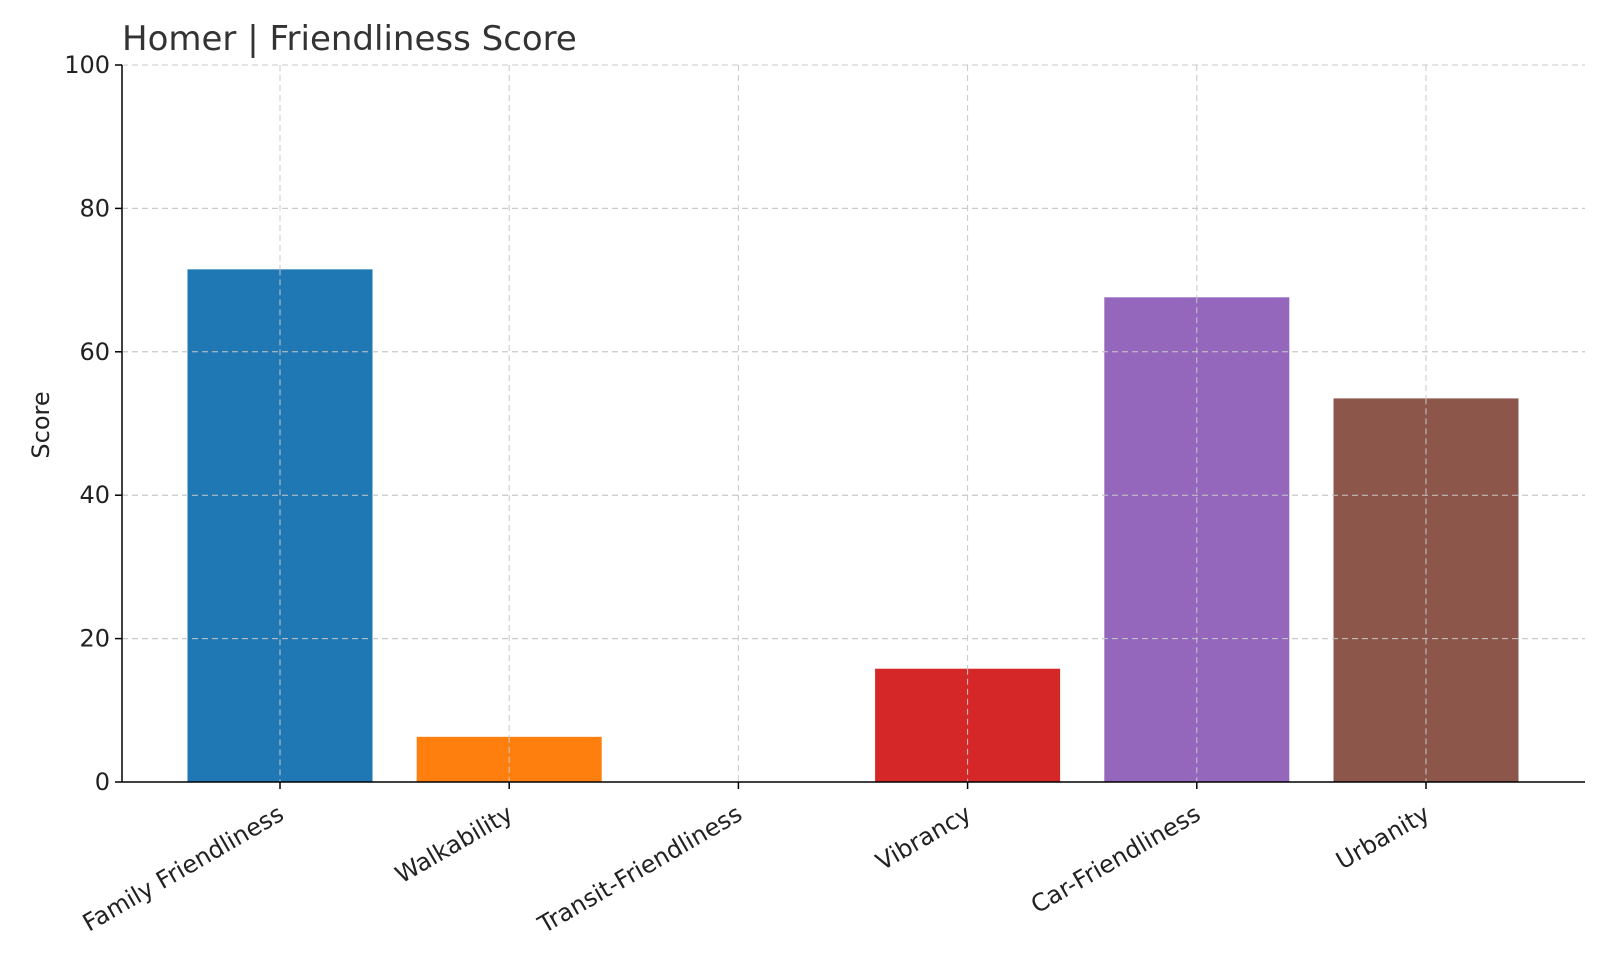 The width and height of the screenshot is (1600, 960). What do you see at coordinates (1382, 837) in the screenshot?
I see `x-tick-label: Urbanity` at bounding box center [1382, 837].